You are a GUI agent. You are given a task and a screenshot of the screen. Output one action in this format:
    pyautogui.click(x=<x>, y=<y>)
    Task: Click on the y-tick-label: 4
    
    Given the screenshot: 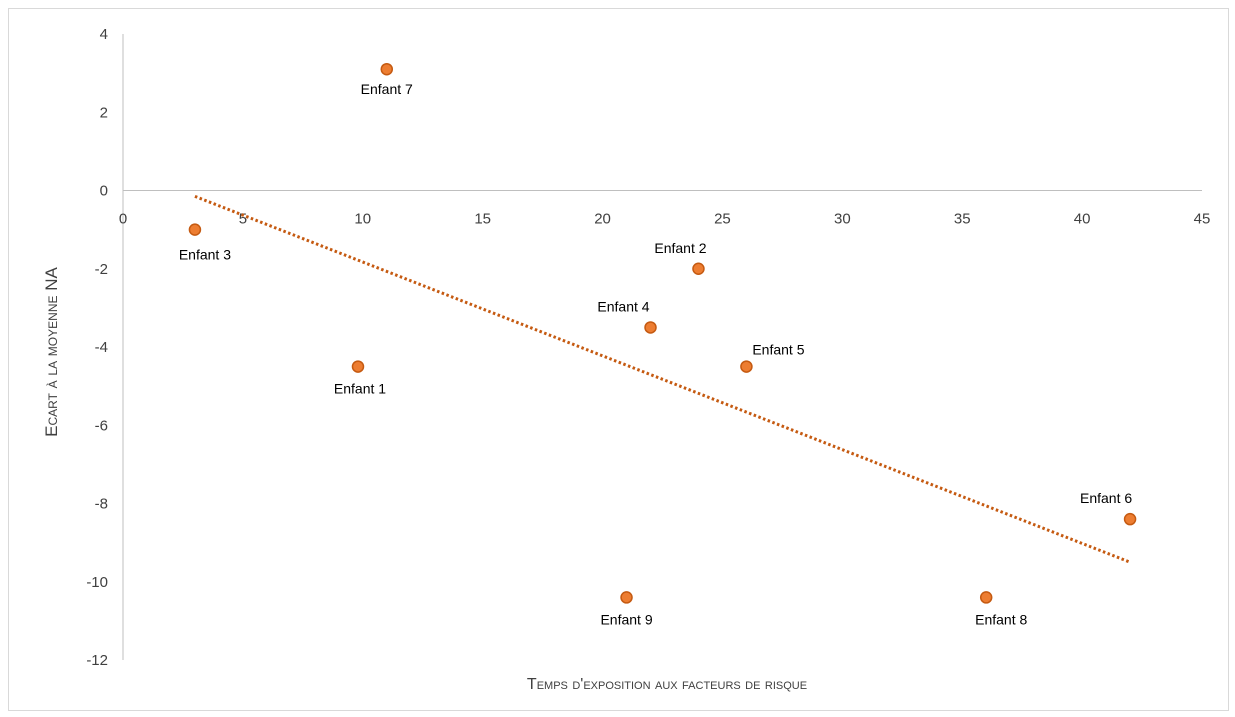 What is the action you would take?
    pyautogui.click(x=104, y=34)
    